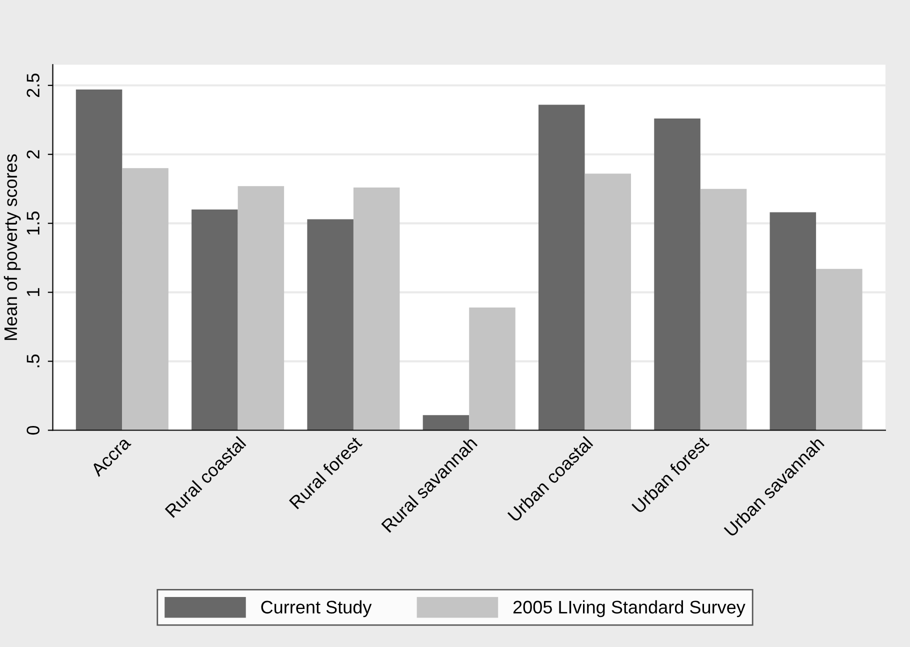 Image resolution: width=910 pixels, height=647 pixels. Describe the element at coordinates (33, 86) in the screenshot. I see `y-tick-label: 2.5` at that location.